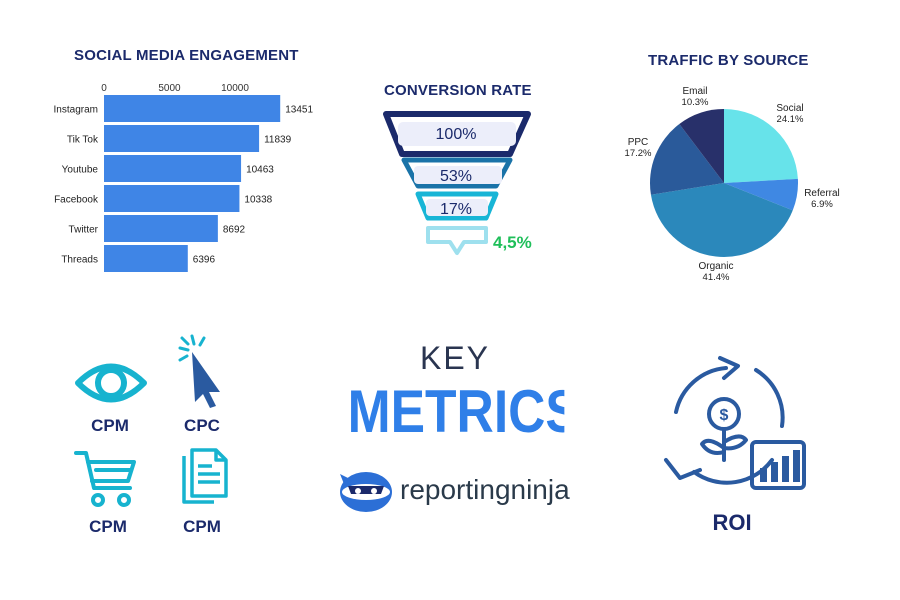  I want to click on funnel-stage-3-text: 17%, so click(456, 209).